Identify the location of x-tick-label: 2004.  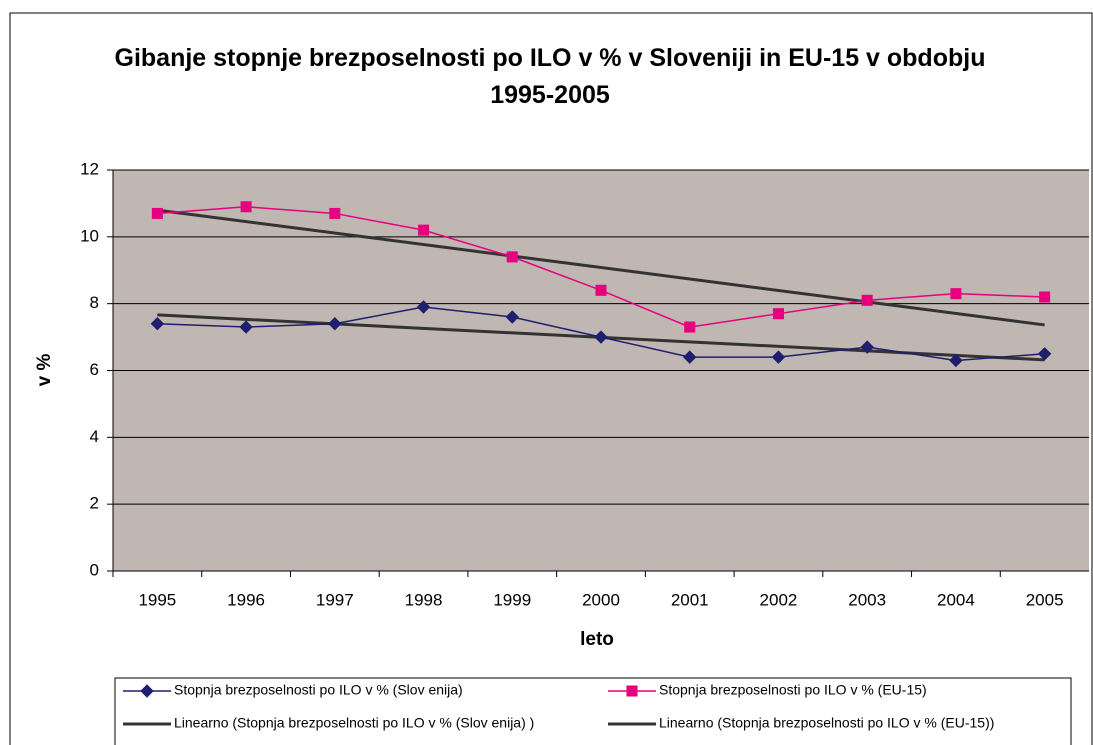
(956, 599).